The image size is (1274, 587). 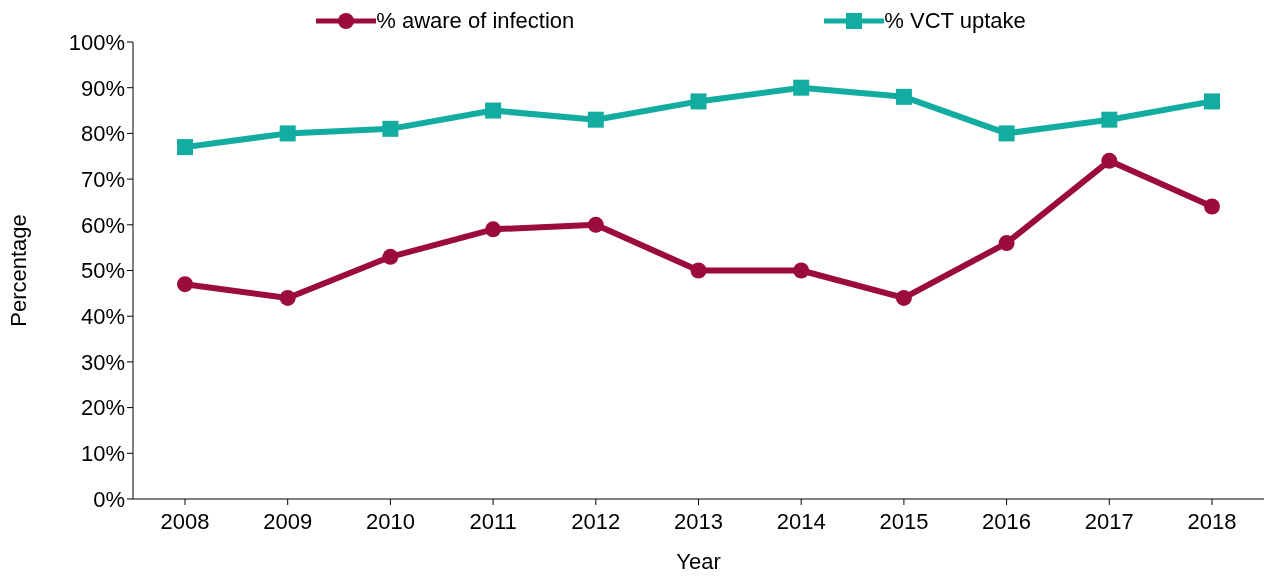 I want to click on x-tick-label: 2009, so click(x=288, y=521).